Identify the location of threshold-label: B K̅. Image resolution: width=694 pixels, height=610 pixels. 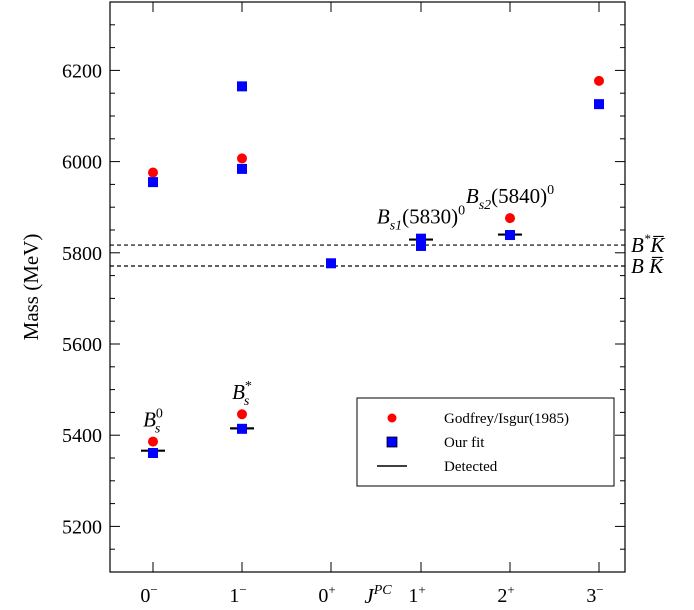
(647, 266).